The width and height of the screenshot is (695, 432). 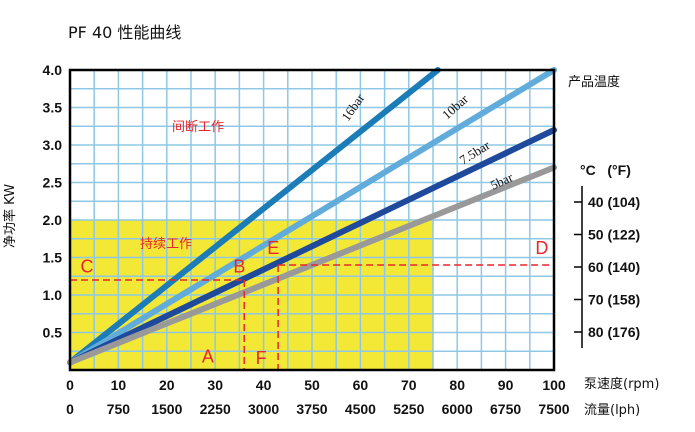 I want to click on temperature-scale-header: °C (°F), so click(x=605, y=170).